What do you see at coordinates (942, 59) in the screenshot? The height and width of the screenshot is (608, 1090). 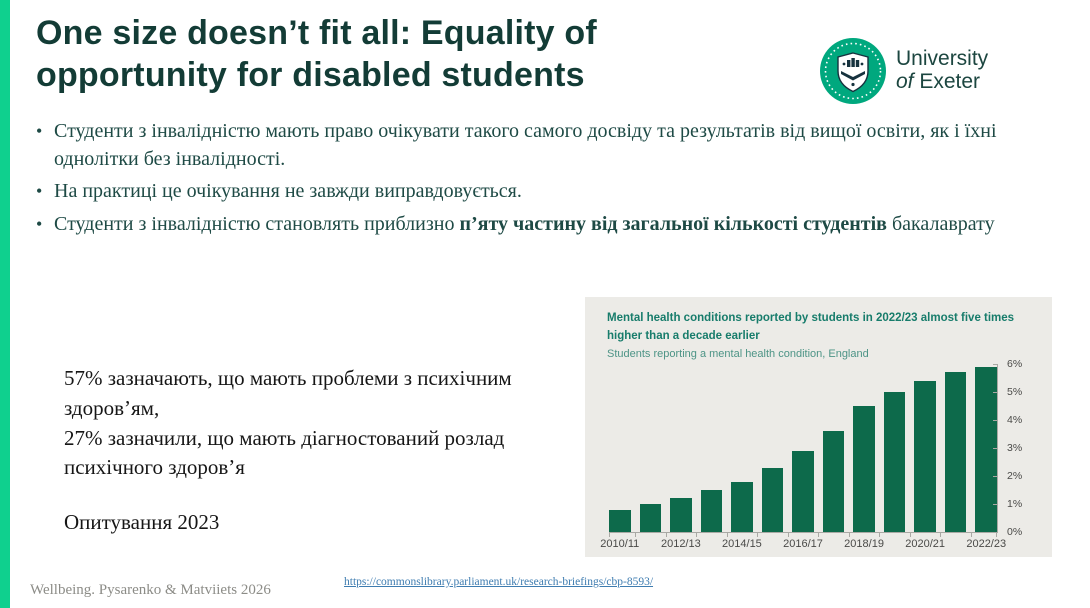 I see `wordmark-line1: University` at bounding box center [942, 59].